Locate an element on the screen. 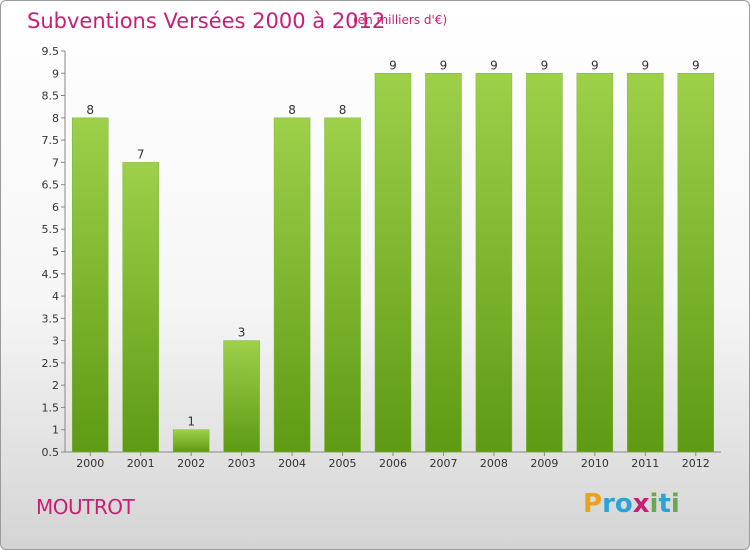  y-tick-label: 1.5 is located at coordinates (51, 407).